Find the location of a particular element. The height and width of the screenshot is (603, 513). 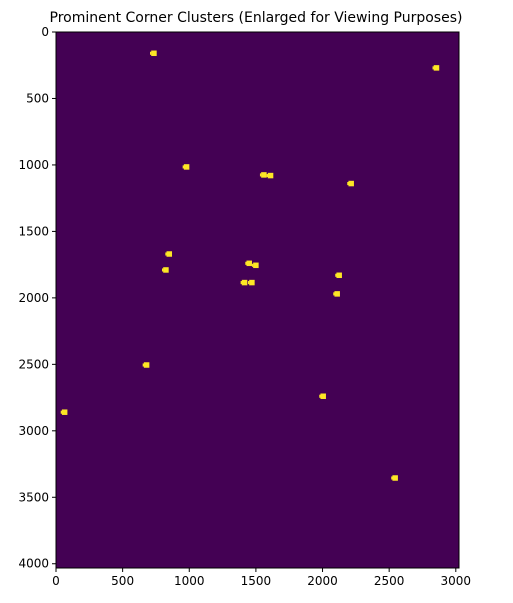

y-tick-label: 2000 is located at coordinates (33, 298).